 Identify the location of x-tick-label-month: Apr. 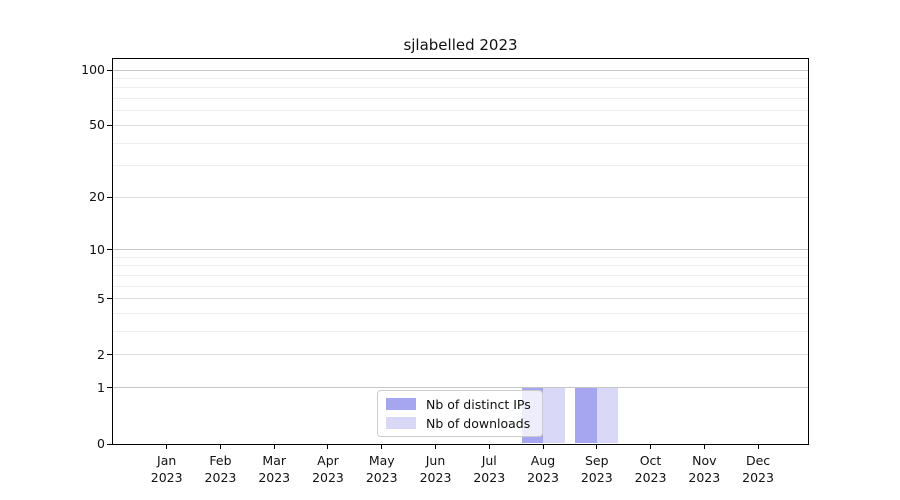
(328, 460).